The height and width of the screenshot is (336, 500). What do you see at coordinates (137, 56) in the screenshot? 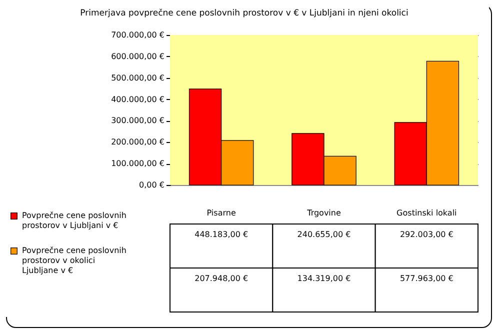
I see `y-tick-label: 600.000,00 €` at bounding box center [137, 56].